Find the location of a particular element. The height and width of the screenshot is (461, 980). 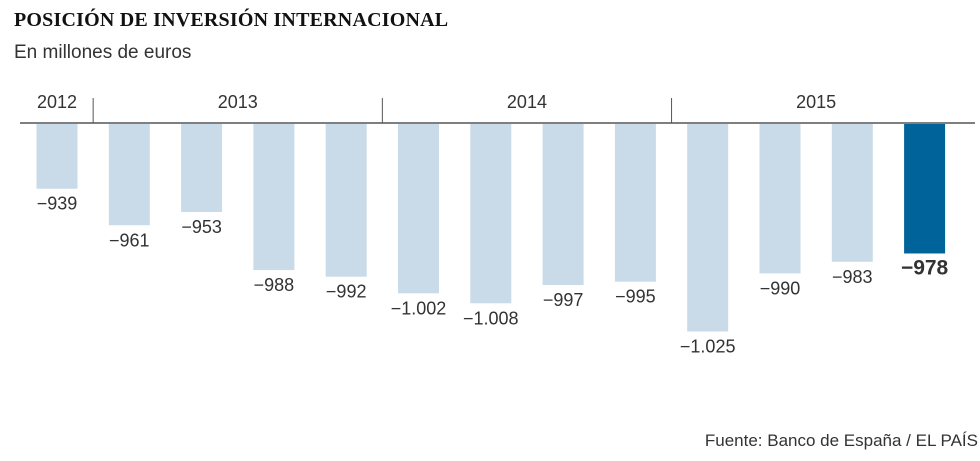

value-label: −961 is located at coordinates (129, 240).